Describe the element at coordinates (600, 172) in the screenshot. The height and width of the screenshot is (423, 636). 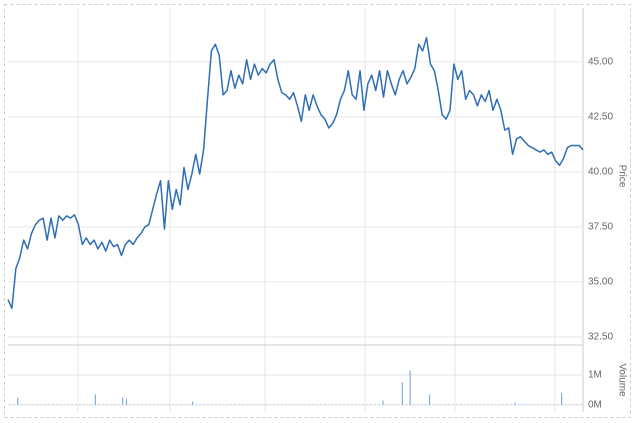
I see `y-tick-label: 40.00` at that location.